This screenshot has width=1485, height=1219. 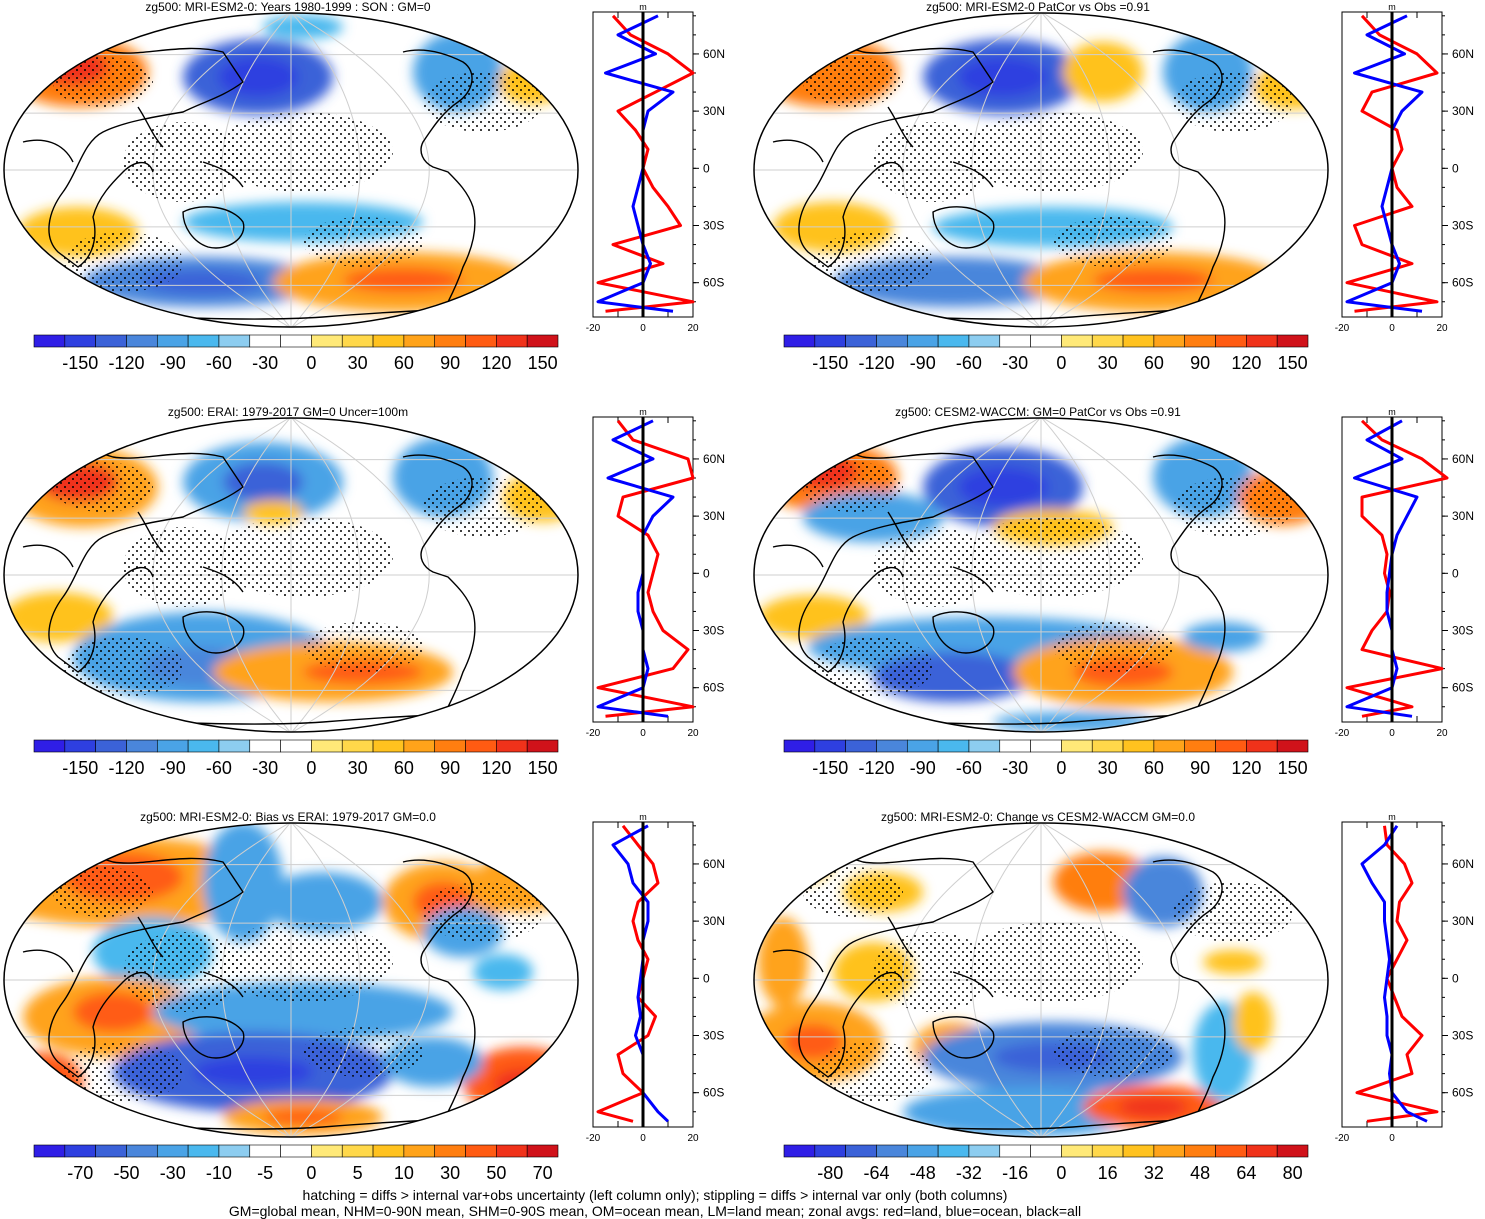 I want to click on colorbar-label: 64, so click(x=1246, y=1173).